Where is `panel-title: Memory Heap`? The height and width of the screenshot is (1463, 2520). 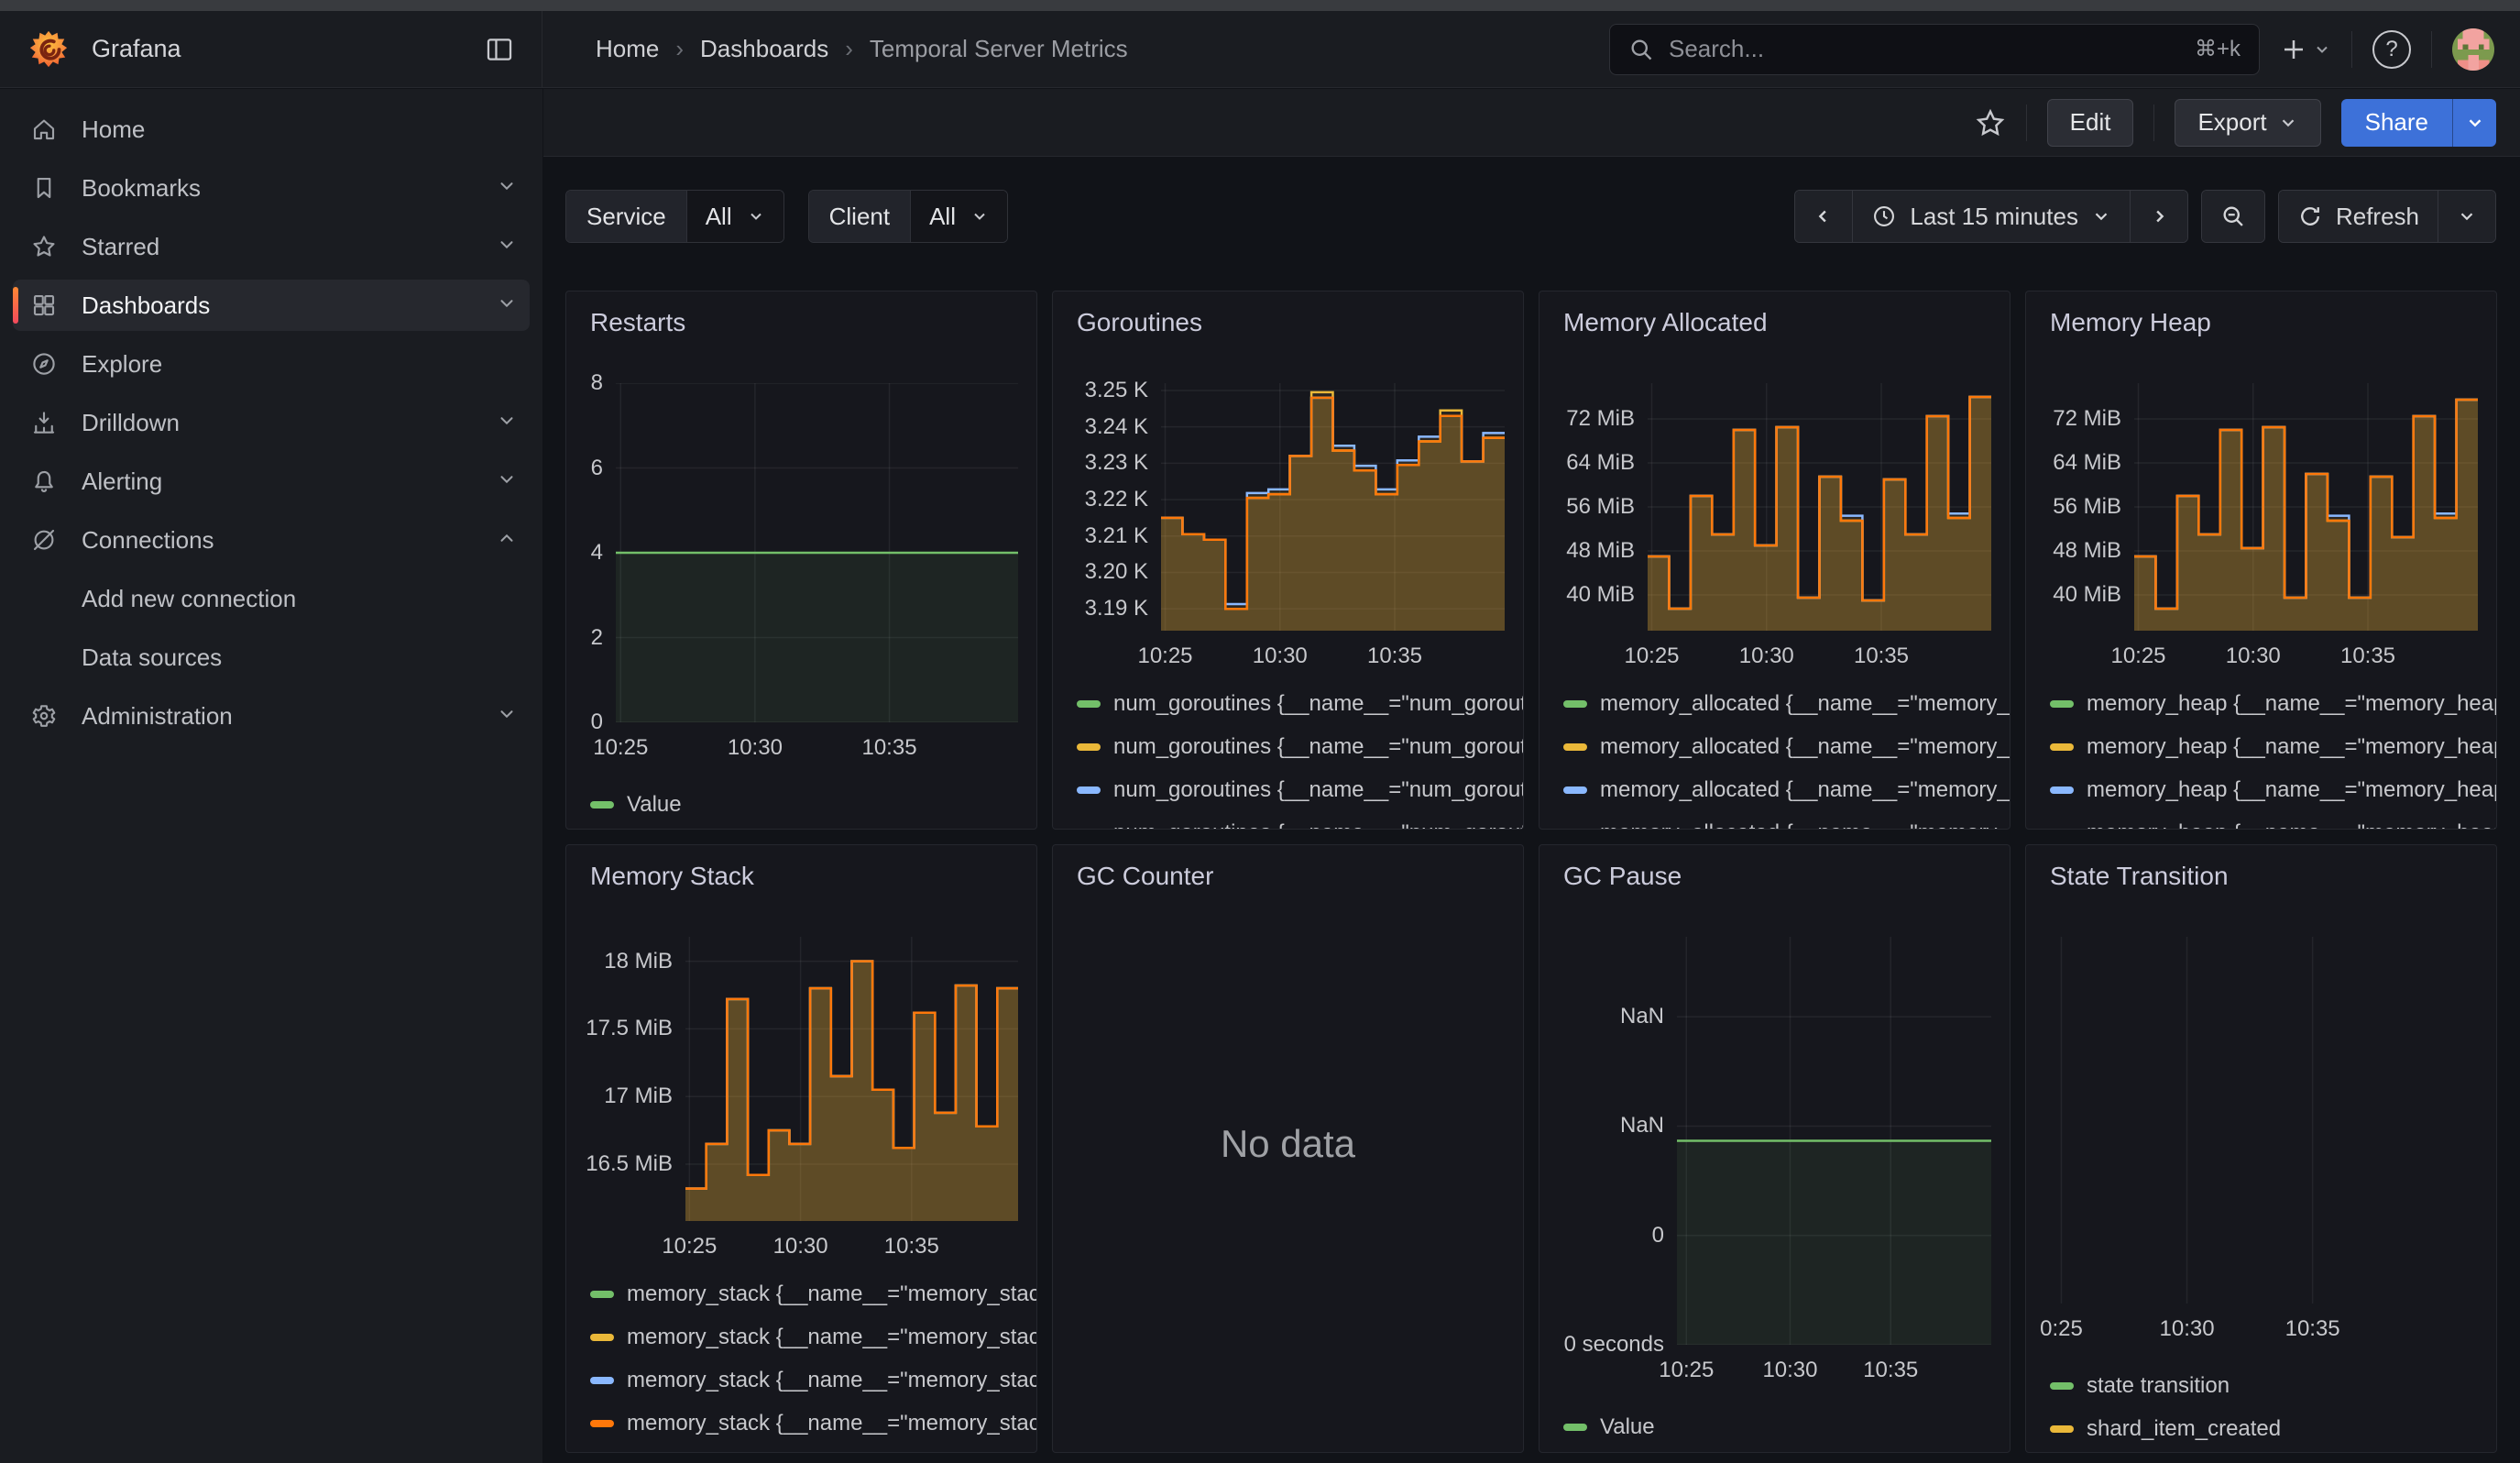
panel-title: Memory Heap is located at coordinates (2130, 322).